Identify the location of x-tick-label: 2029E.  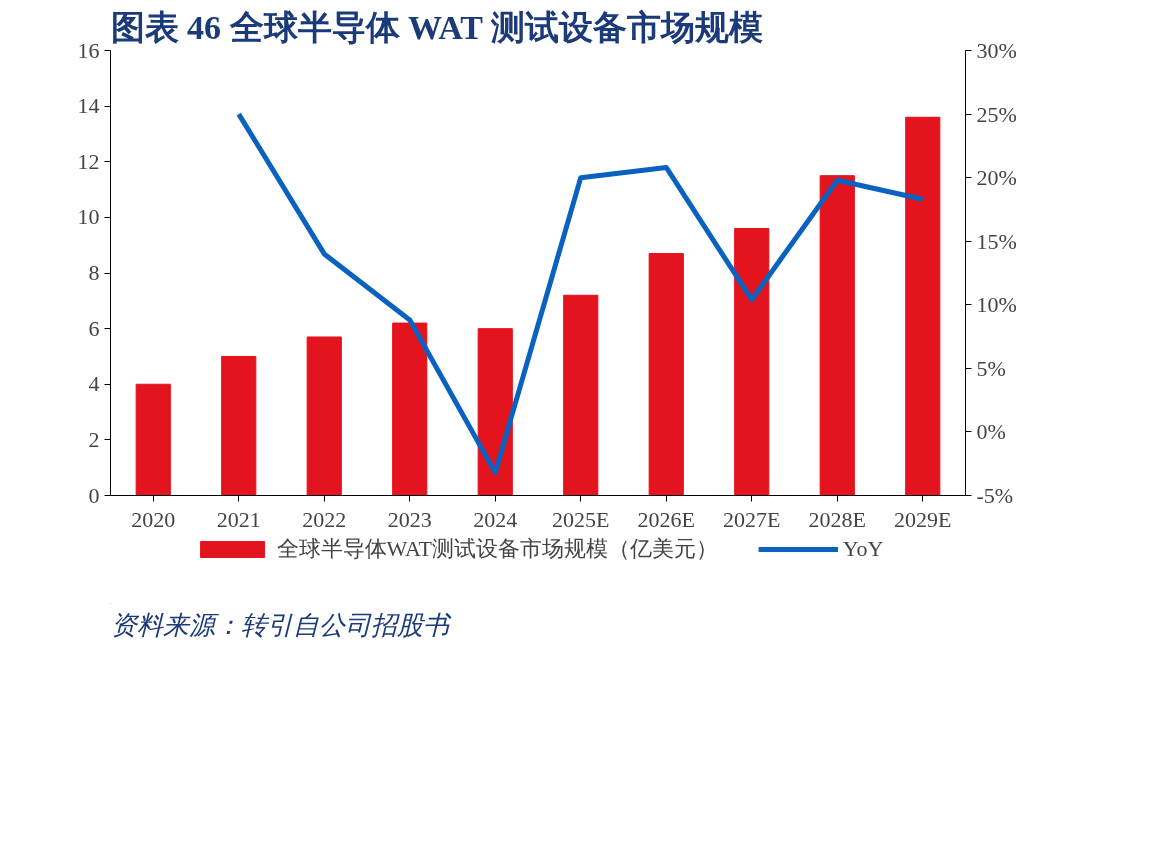
(923, 519).